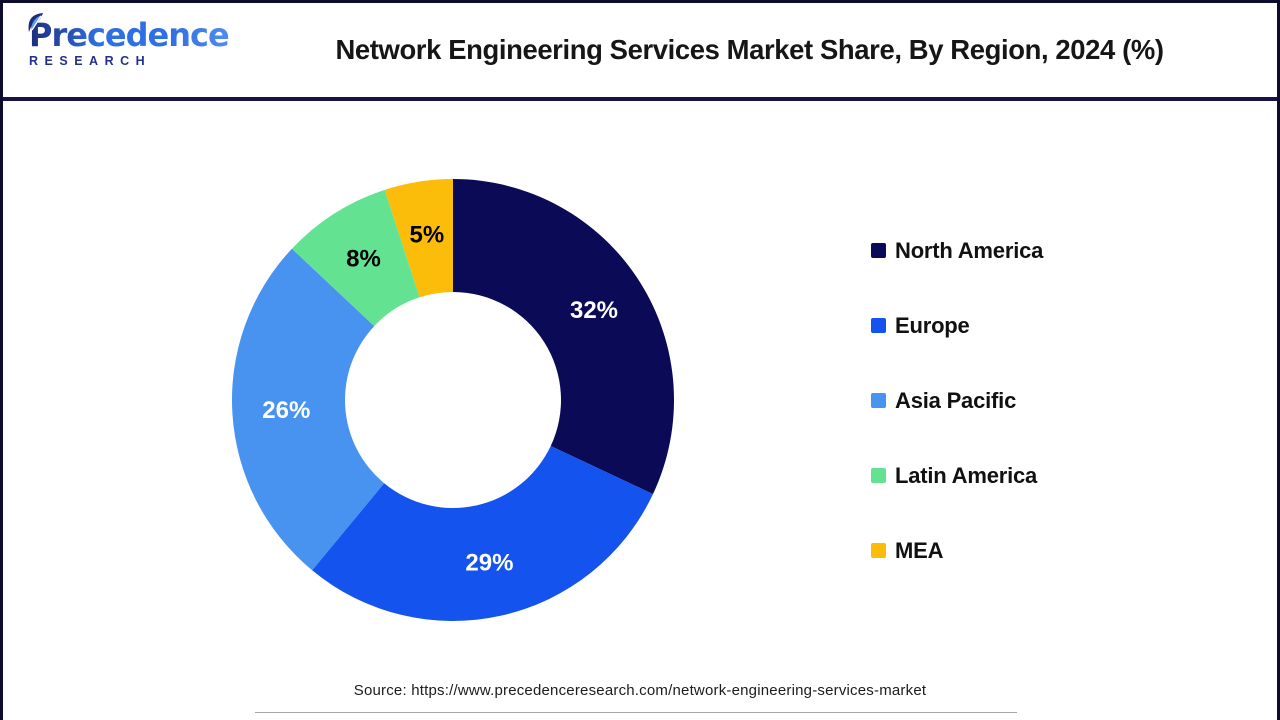 The height and width of the screenshot is (720, 1280). What do you see at coordinates (932, 325) in the screenshot?
I see `legend-label: Europe` at bounding box center [932, 325].